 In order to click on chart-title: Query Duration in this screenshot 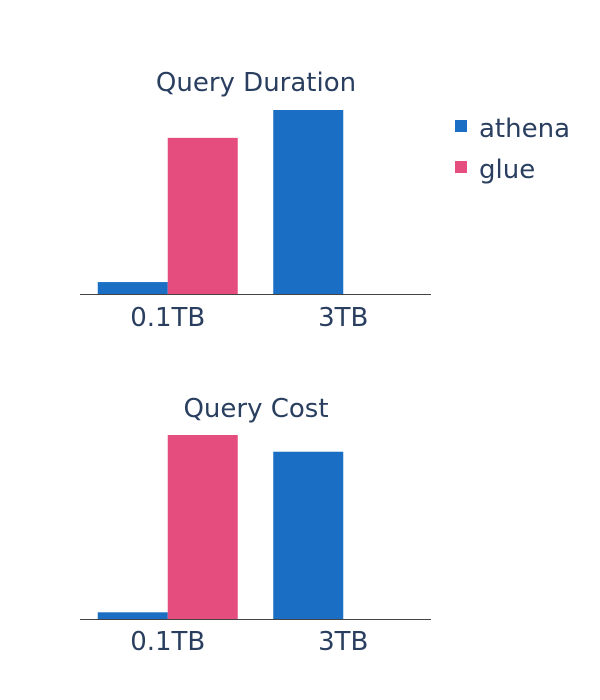, I will do `click(256, 83)`.